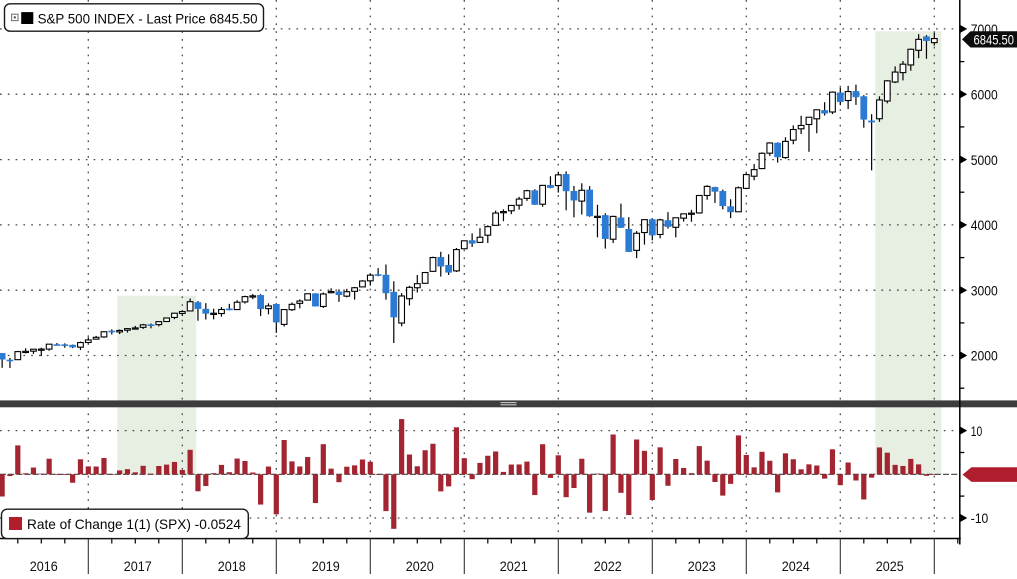 Image resolution: width=1017 pixels, height=579 pixels. I want to click on svg-text: 5000, so click(984, 160).